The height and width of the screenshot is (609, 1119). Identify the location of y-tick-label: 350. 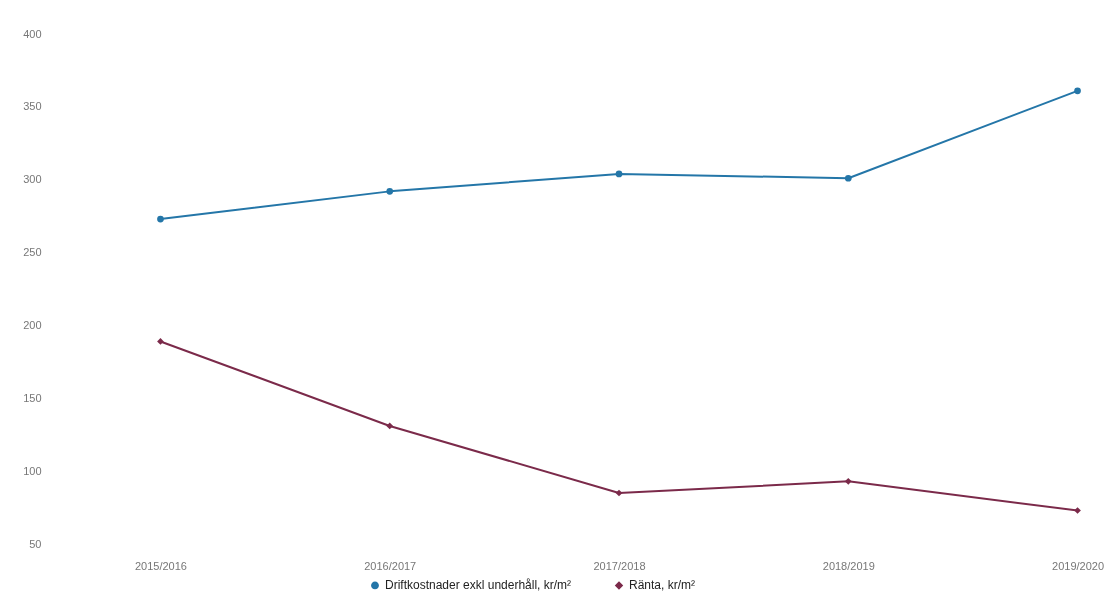
(32, 106).